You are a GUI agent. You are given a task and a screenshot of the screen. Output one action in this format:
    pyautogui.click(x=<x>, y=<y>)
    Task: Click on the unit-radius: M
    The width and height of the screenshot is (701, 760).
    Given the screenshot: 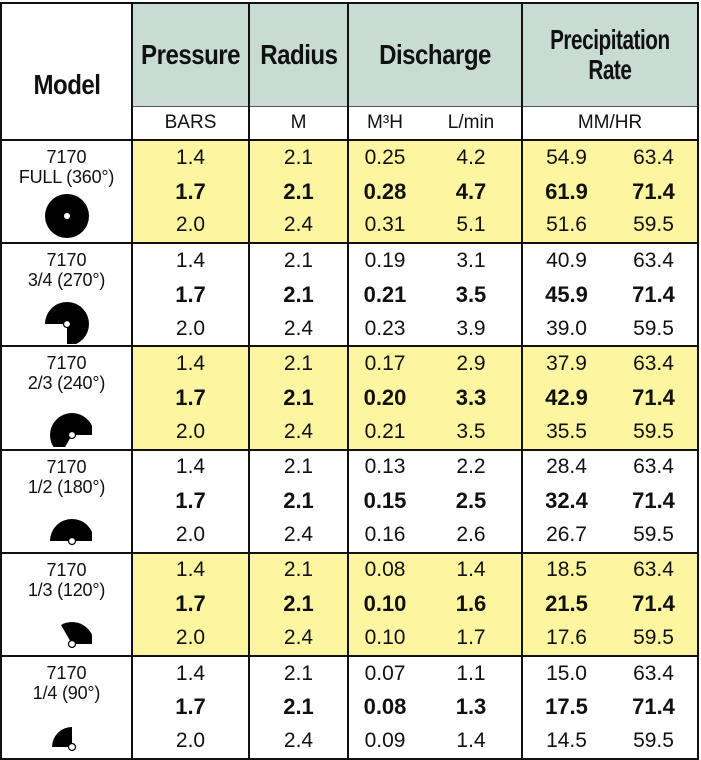 What is the action you would take?
    pyautogui.click(x=298, y=123)
    